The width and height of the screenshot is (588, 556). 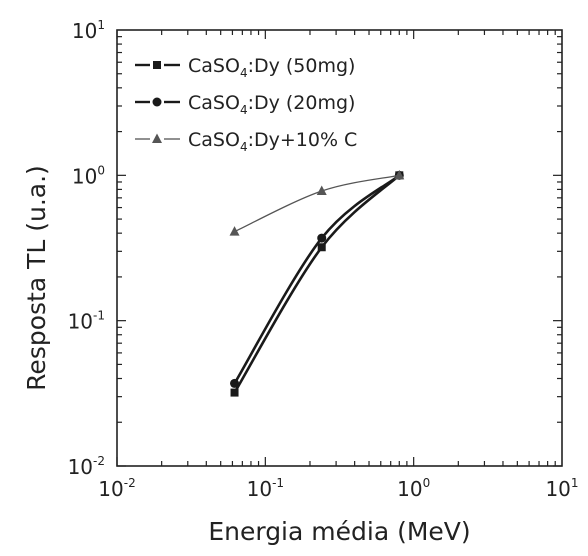 What do you see at coordinates (317, 279) in the screenshot?
I see `series-2-line` at bounding box center [317, 279].